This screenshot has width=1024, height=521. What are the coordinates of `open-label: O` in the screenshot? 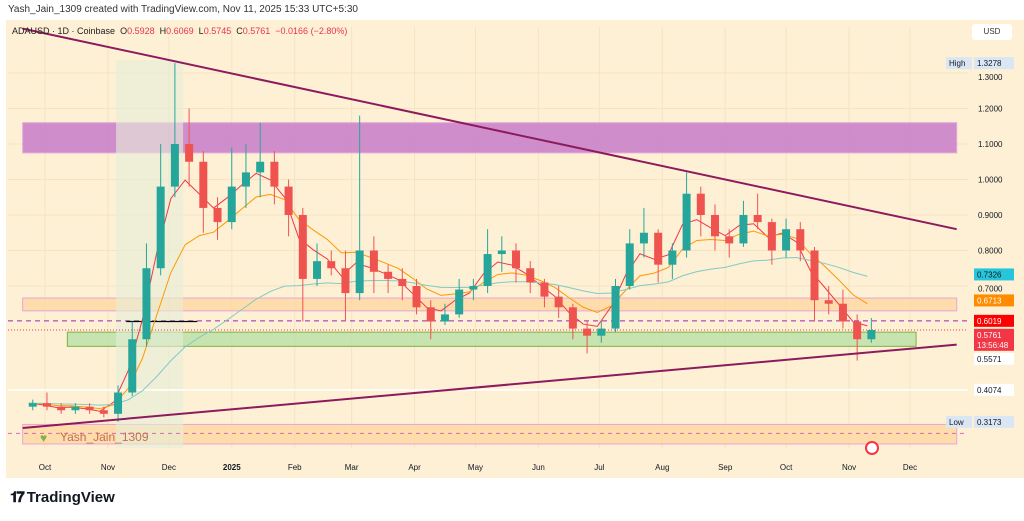 It's located at (124, 31).